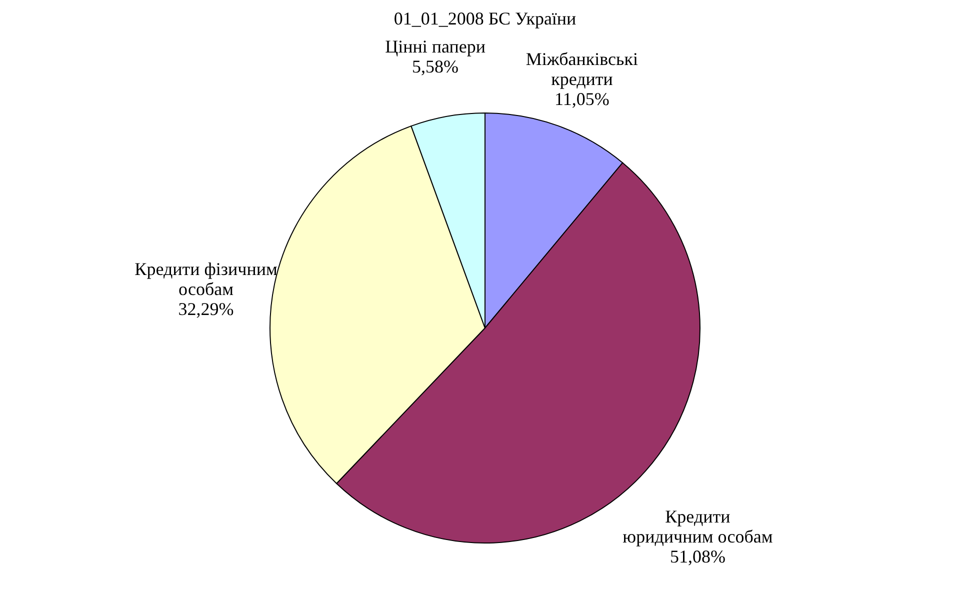  Describe the element at coordinates (435, 66) in the screenshot. I see `data-label: 5,58%` at that location.